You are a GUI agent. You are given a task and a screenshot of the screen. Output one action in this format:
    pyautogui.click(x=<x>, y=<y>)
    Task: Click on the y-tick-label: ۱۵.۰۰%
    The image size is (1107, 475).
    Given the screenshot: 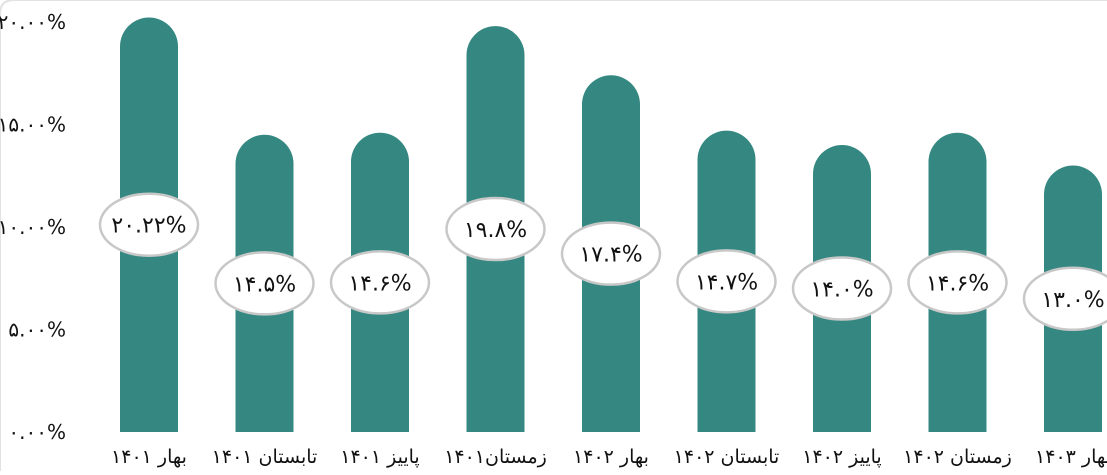 What is the action you would take?
    pyautogui.click(x=33, y=125)
    